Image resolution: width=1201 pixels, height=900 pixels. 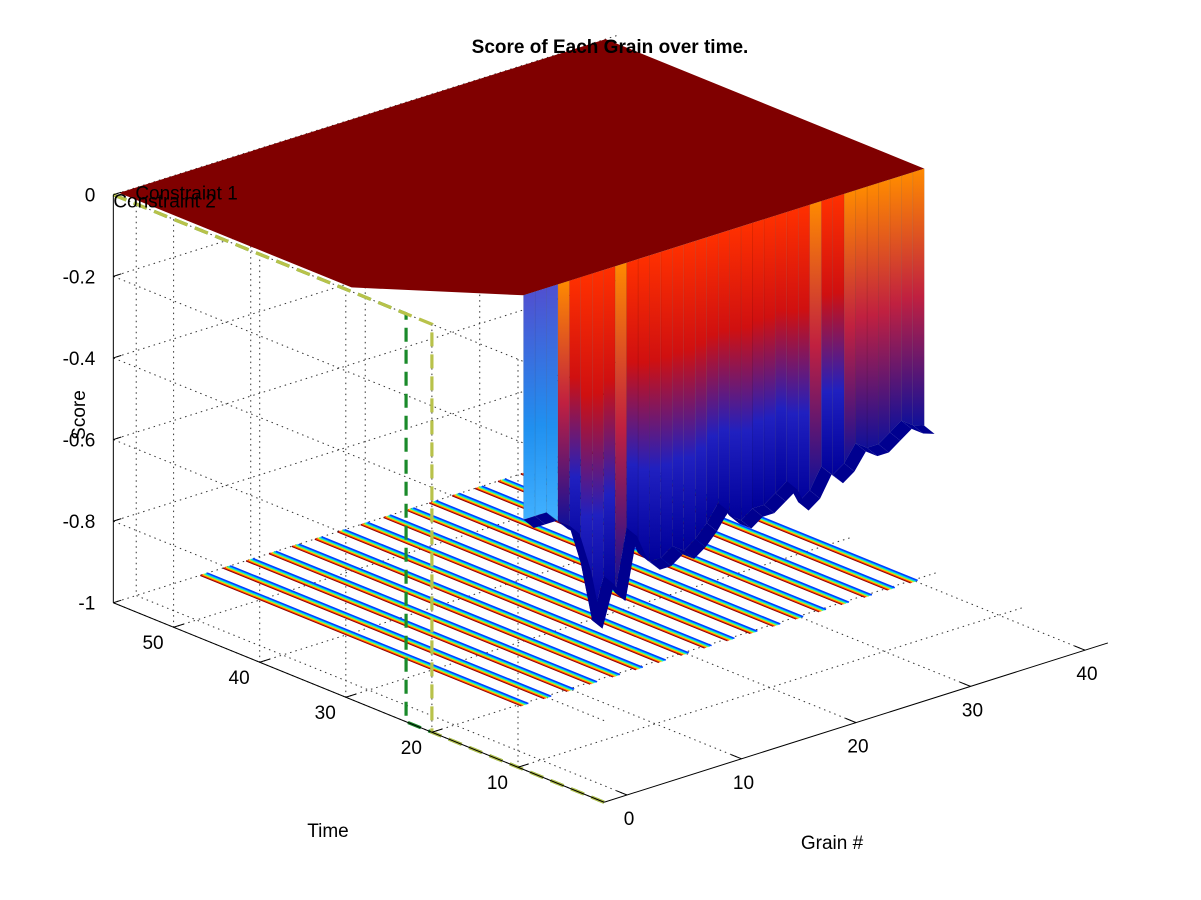 I want to click on x-axis-label: Grain #, so click(x=832, y=843).